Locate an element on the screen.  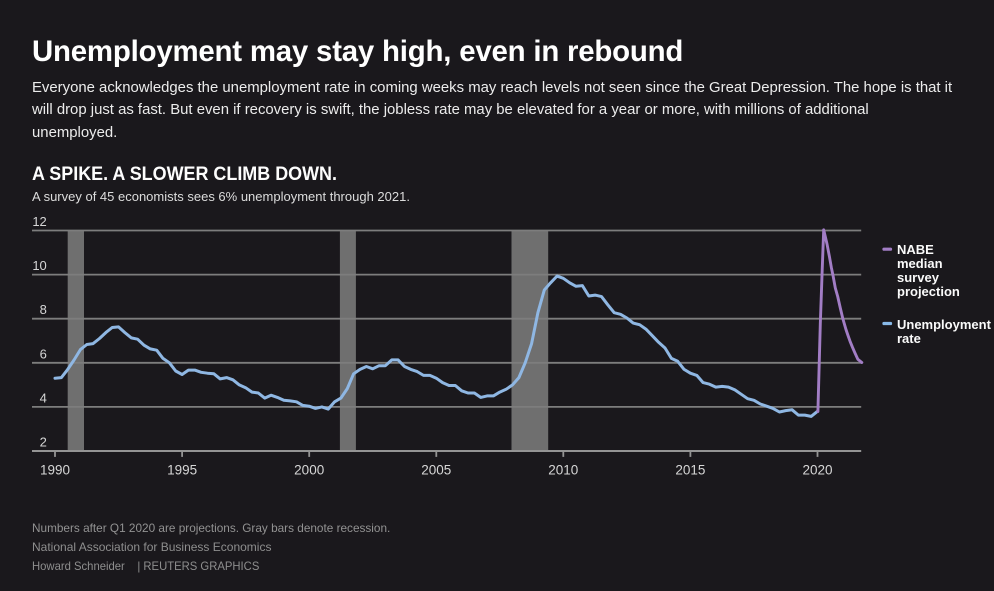
svg-text: 2 is located at coordinates (43, 442).